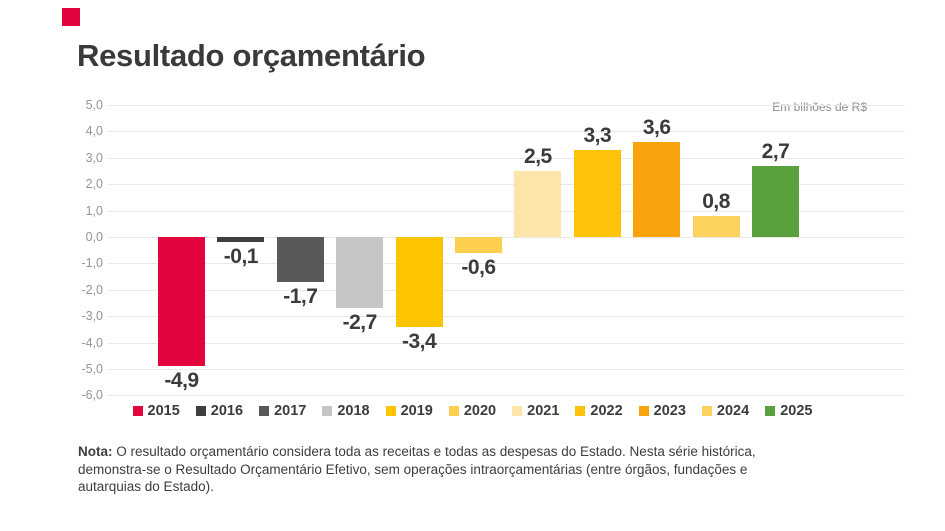 The width and height of the screenshot is (945, 531). What do you see at coordinates (419, 341) in the screenshot?
I see `bar-value-label: -3,4` at bounding box center [419, 341].